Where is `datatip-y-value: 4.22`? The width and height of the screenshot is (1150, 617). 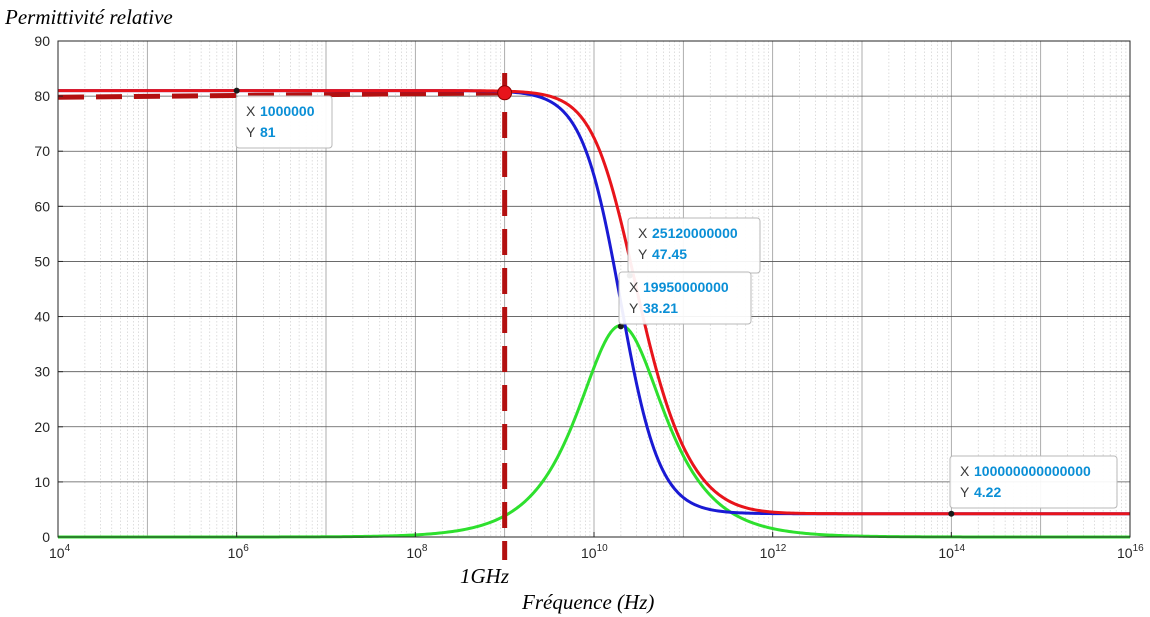 datatip-y-value: 4.22 is located at coordinates (987, 492).